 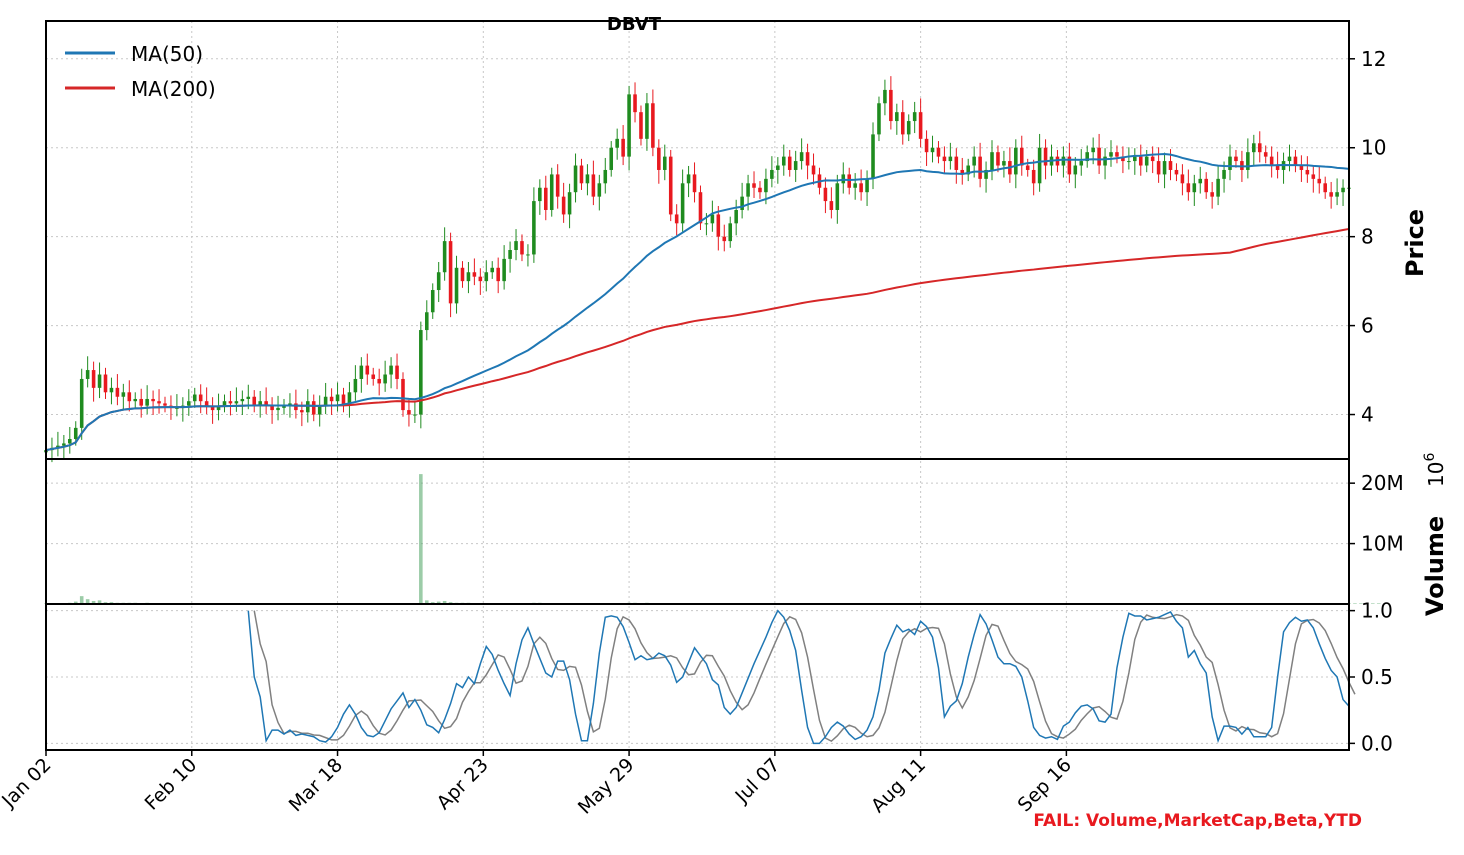 I want to click on price-tick-label: 12, so click(x=1373, y=59).